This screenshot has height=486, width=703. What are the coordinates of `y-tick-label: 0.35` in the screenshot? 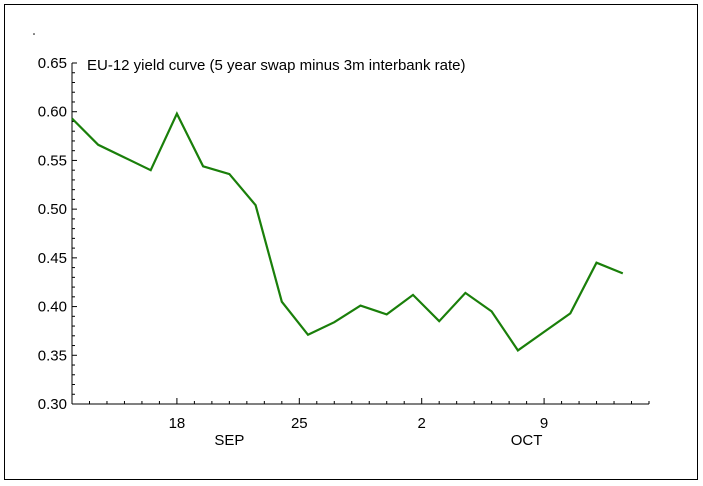 It's located at (52, 355).